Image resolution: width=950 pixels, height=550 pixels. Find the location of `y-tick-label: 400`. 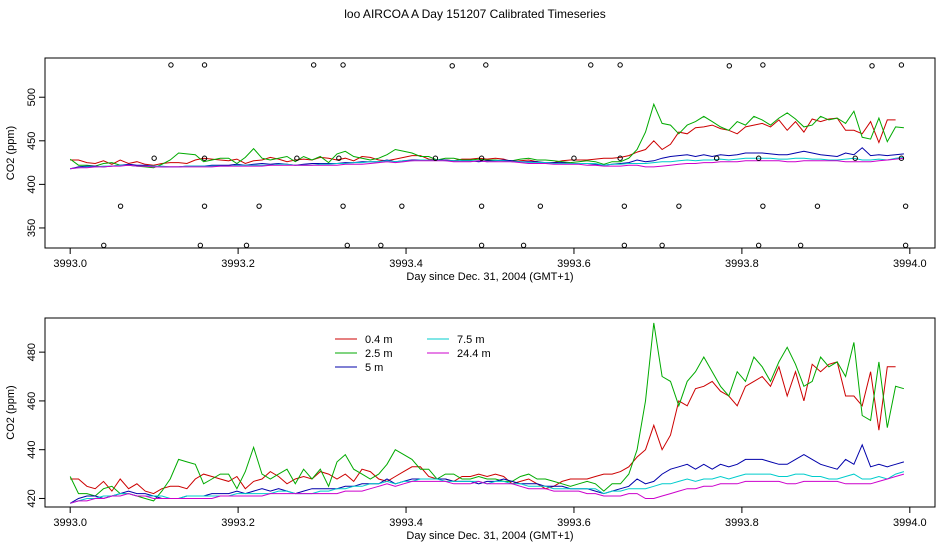

y-tick-label: 400 is located at coordinates (32, 184).